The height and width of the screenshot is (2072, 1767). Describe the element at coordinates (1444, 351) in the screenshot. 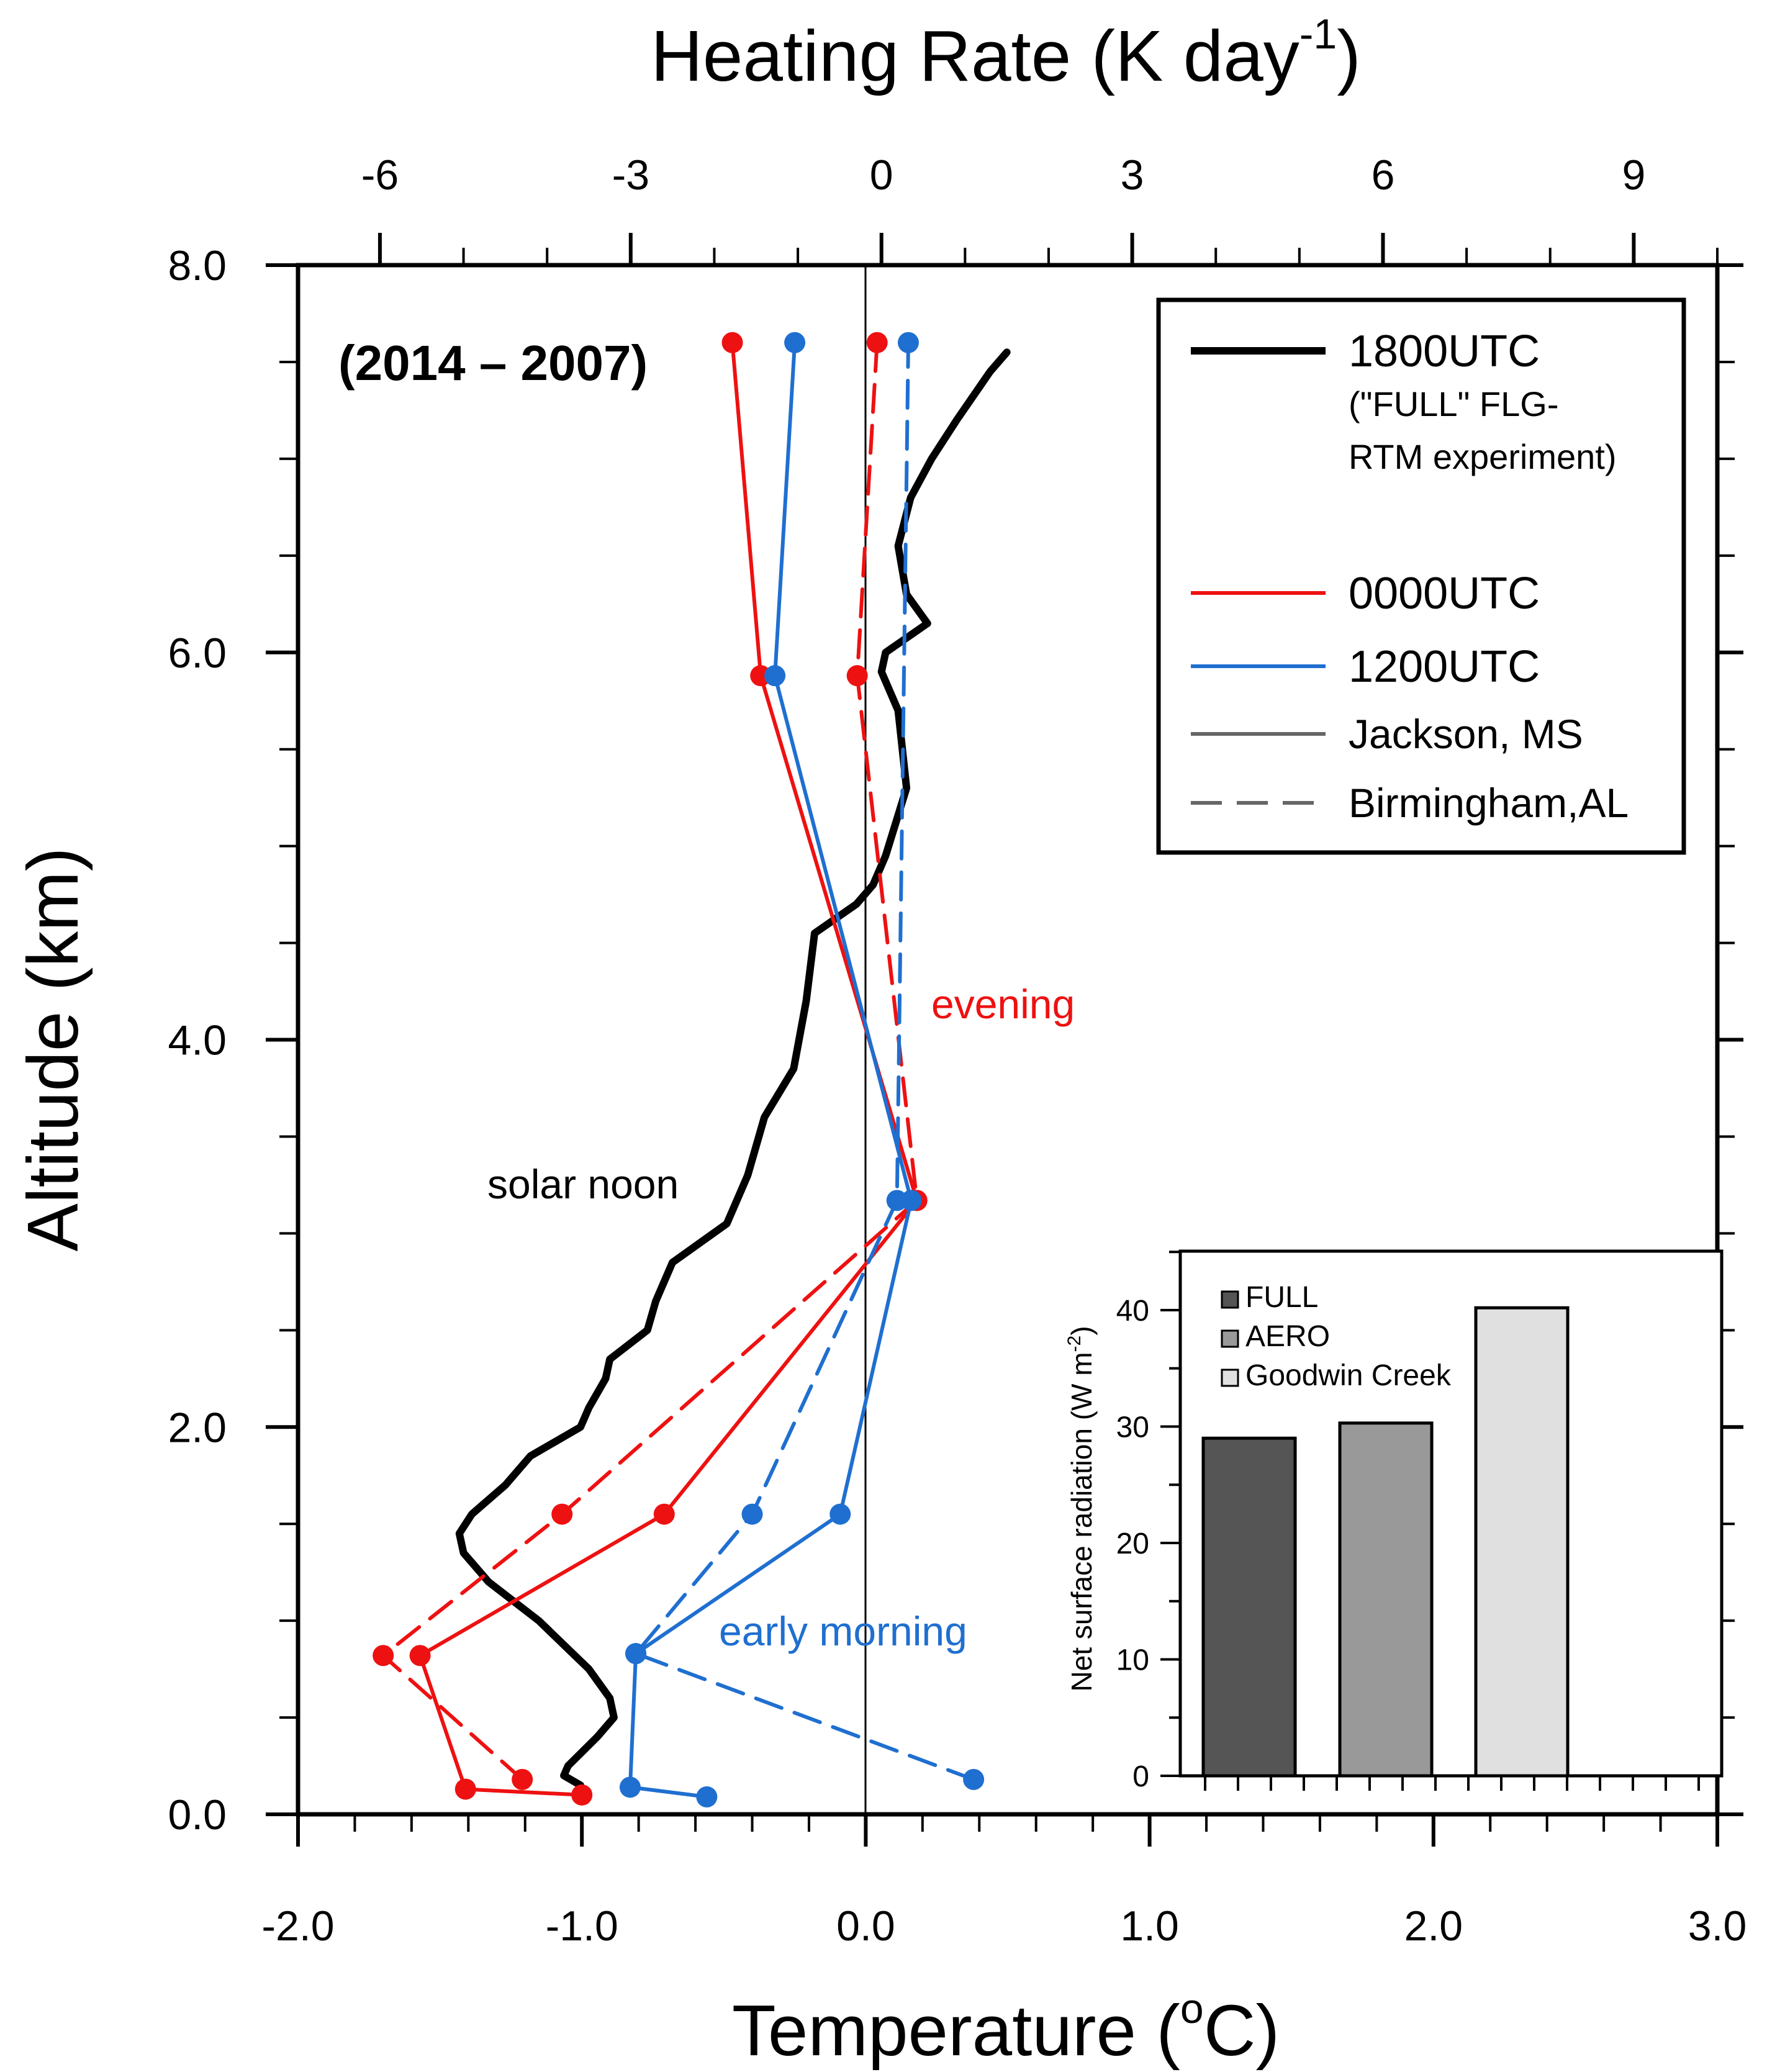

I see `legend-label-1800utc: 1800UTC` at that location.